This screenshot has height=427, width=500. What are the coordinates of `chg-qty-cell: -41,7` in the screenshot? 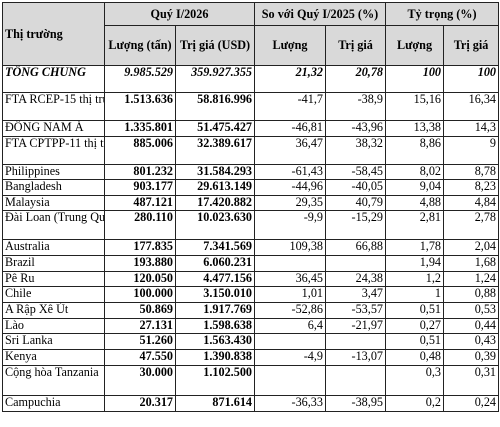 It's located at (290, 106).